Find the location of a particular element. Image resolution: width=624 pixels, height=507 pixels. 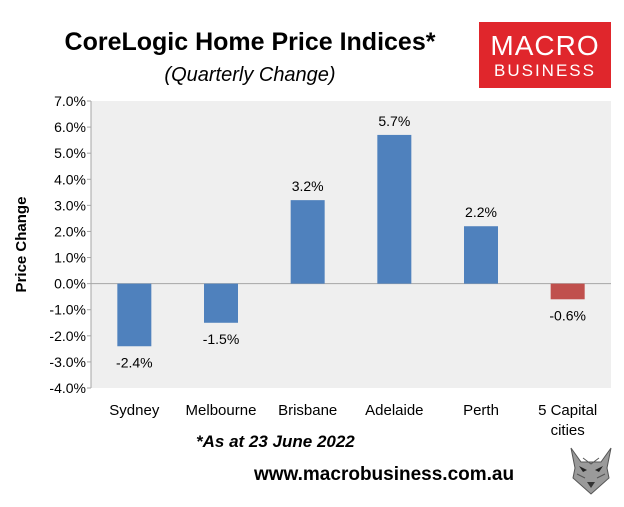

y-tick-label: 1.0% is located at coordinates (70, 258).